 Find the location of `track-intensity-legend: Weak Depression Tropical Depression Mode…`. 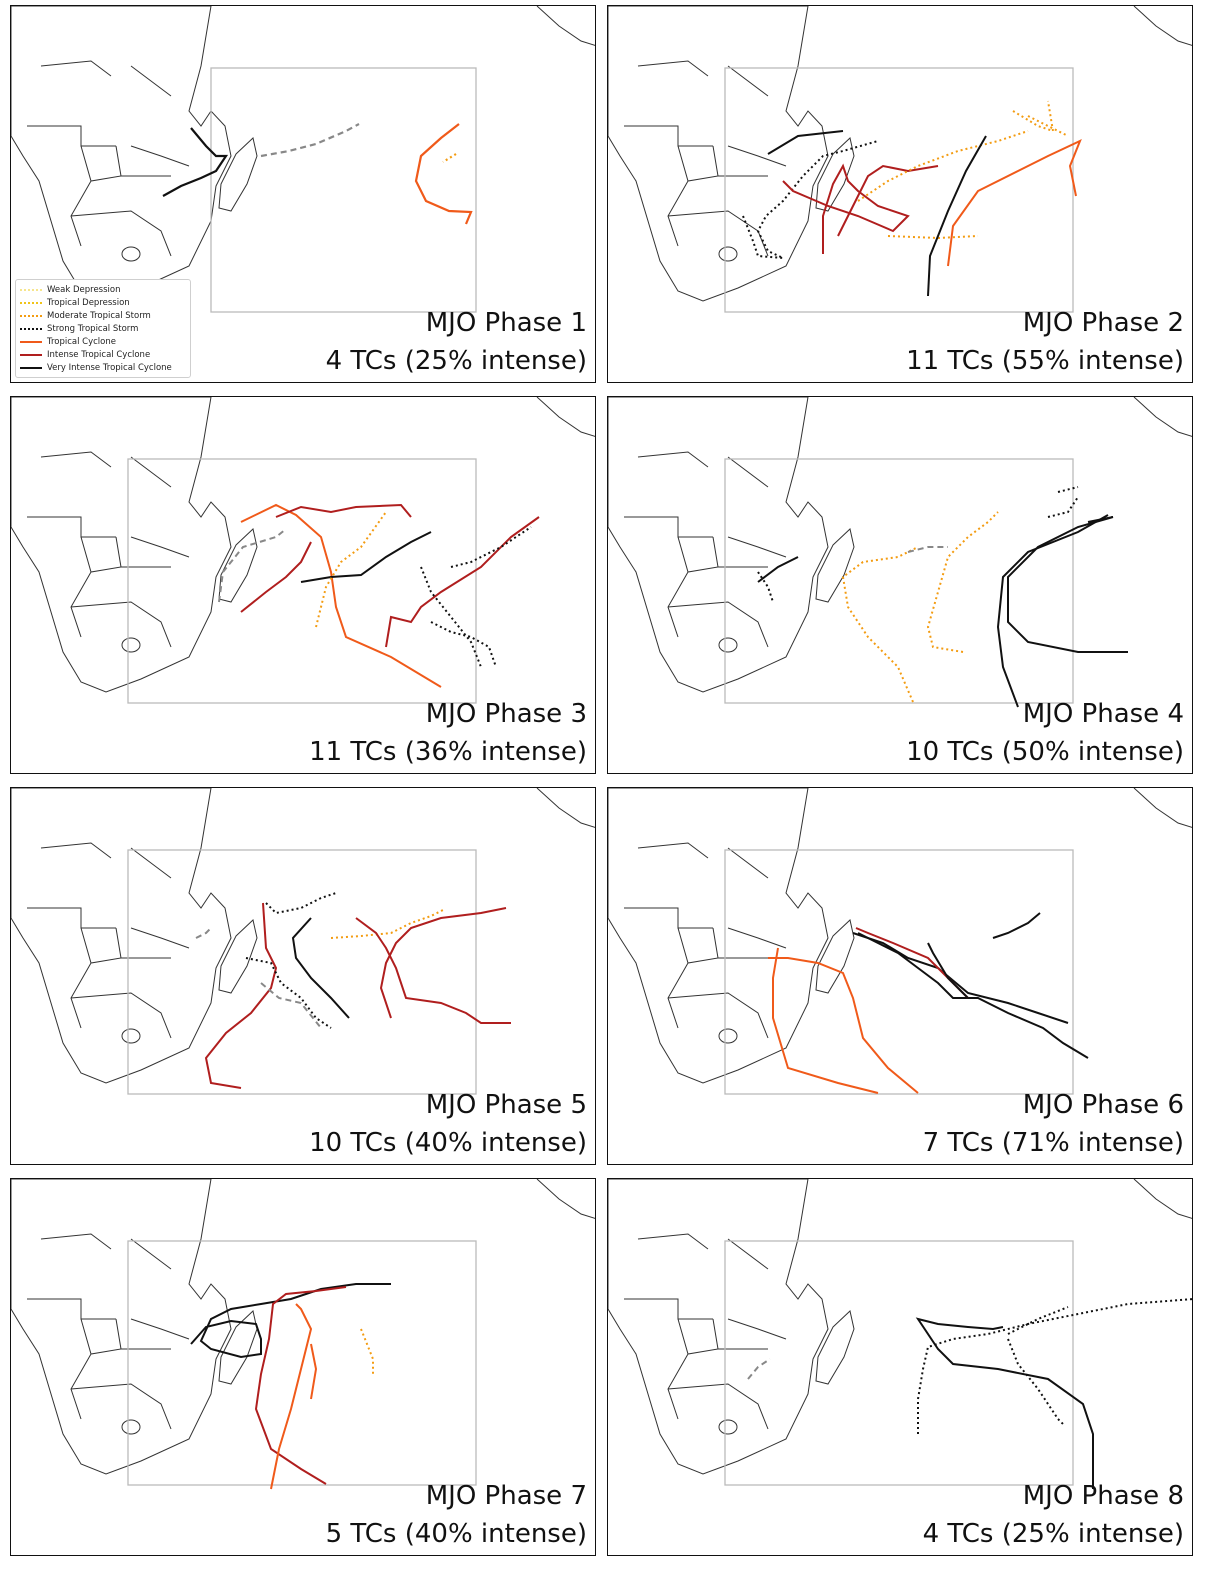

track-intensity-legend: Weak Depression Tropical Depression Mode… is located at coordinates (103, 328).